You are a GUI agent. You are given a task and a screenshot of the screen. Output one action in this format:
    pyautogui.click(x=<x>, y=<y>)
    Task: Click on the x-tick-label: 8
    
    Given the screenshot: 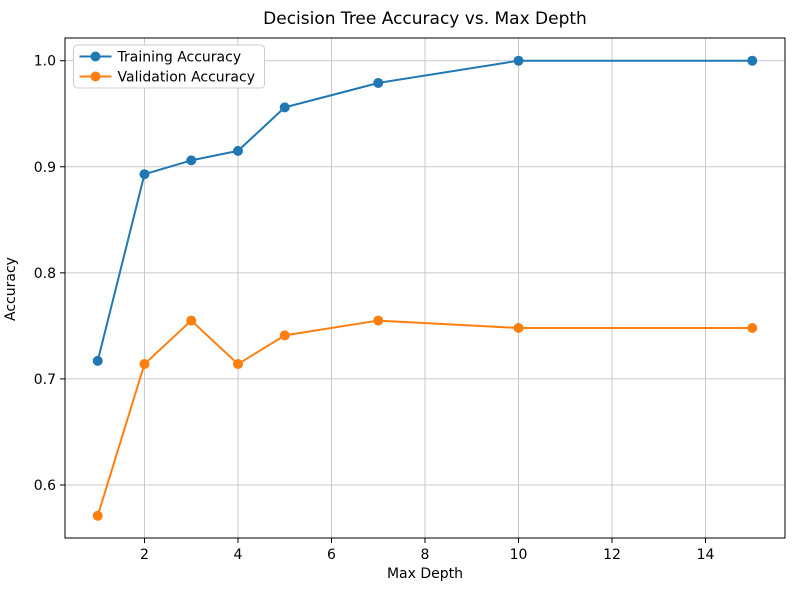 What is the action you would take?
    pyautogui.click(x=425, y=555)
    